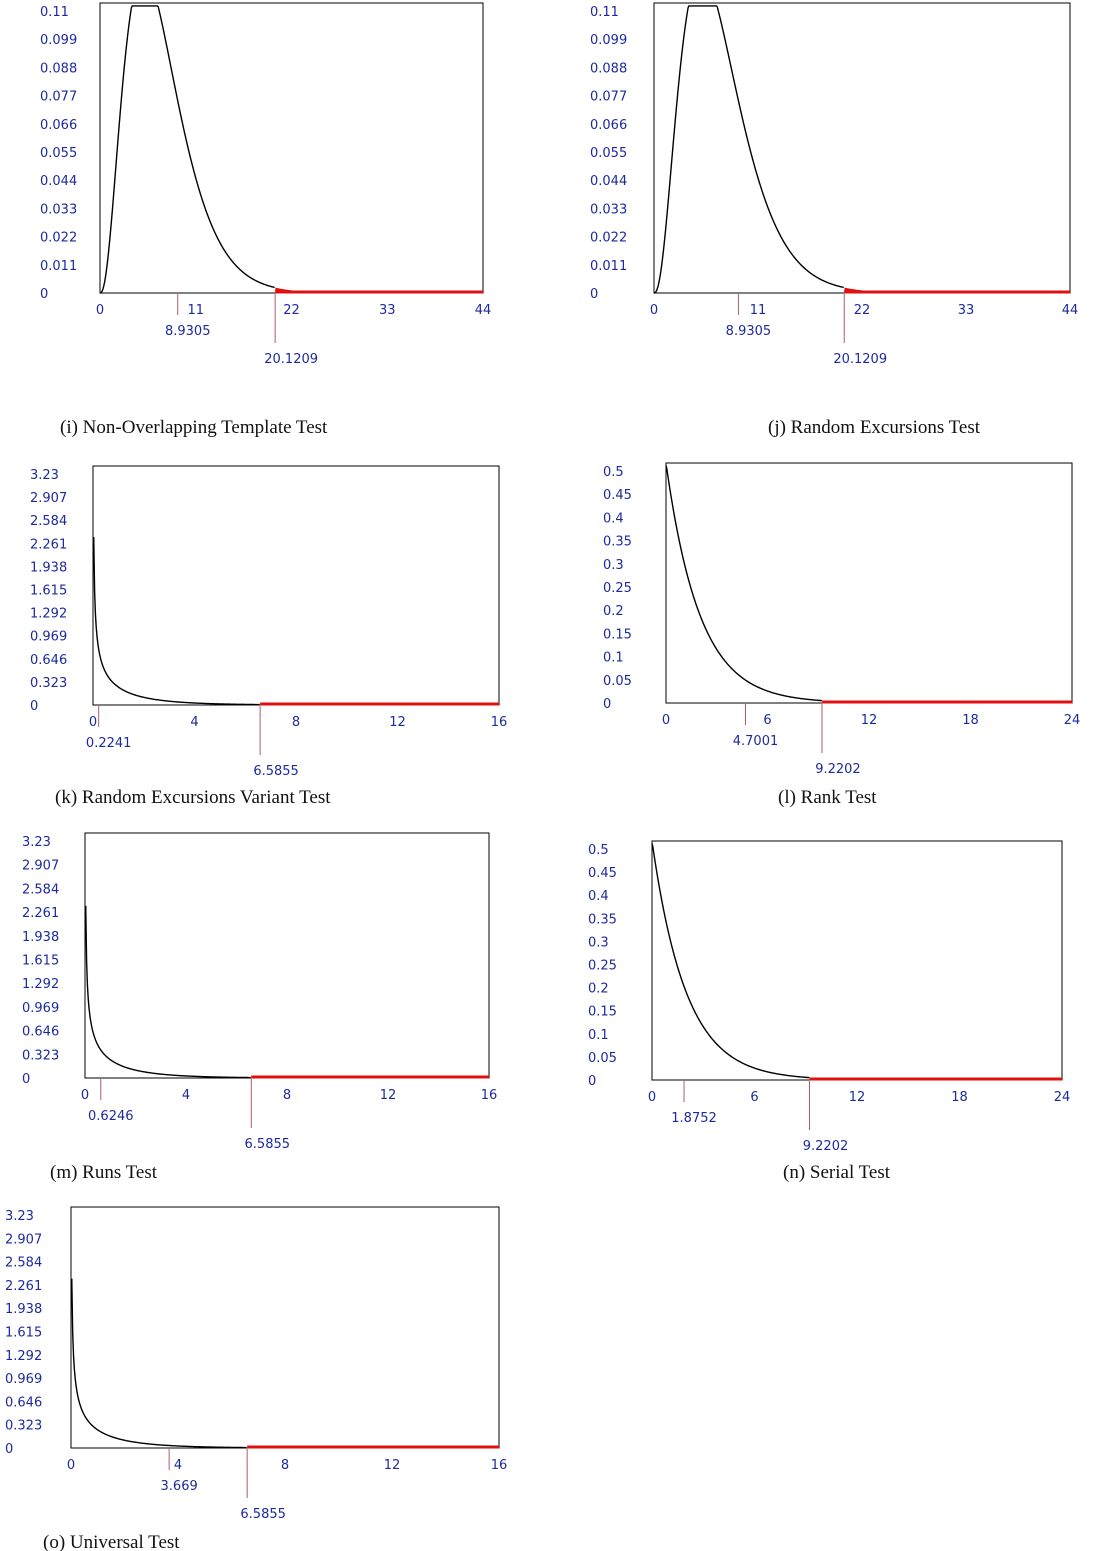  I want to click on y-tick-label: 0.055, so click(608, 153).